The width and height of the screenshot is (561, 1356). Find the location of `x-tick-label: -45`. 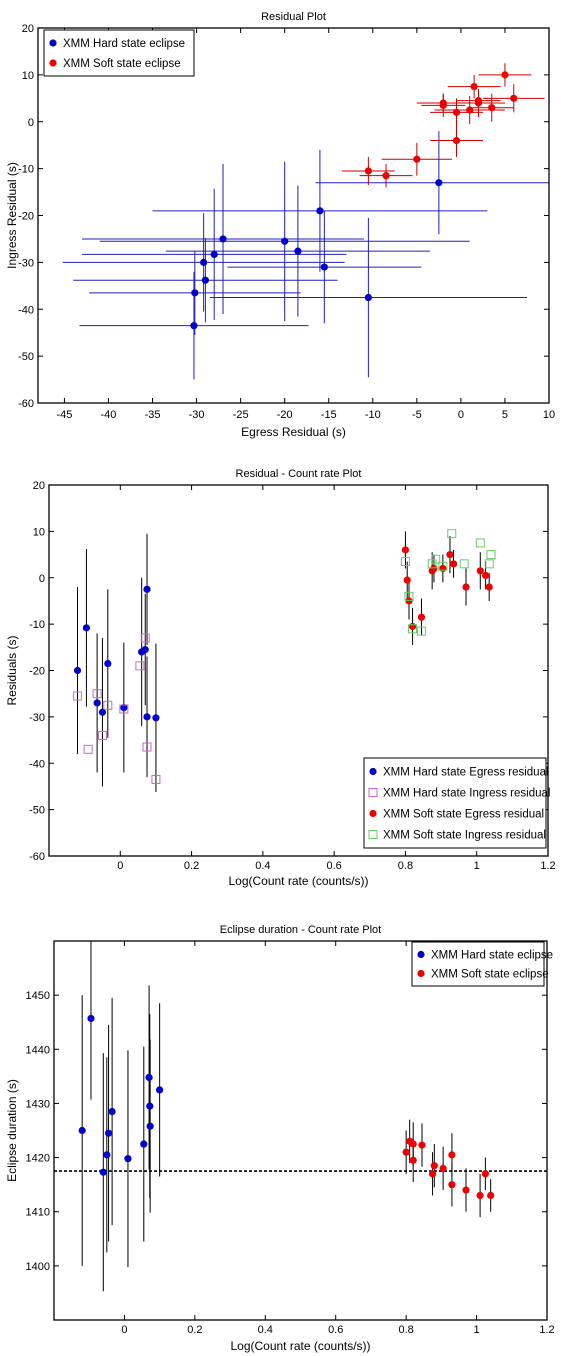

x-tick-label: -45 is located at coordinates (64, 415).